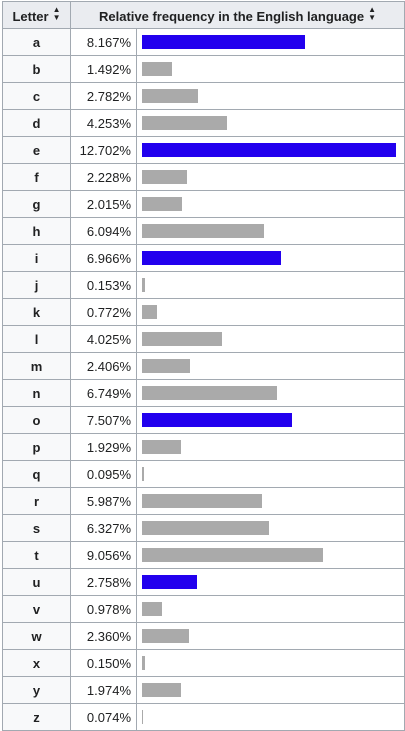 This screenshot has height=731, width=405. I want to click on frequency-bar-u, so click(169, 582).